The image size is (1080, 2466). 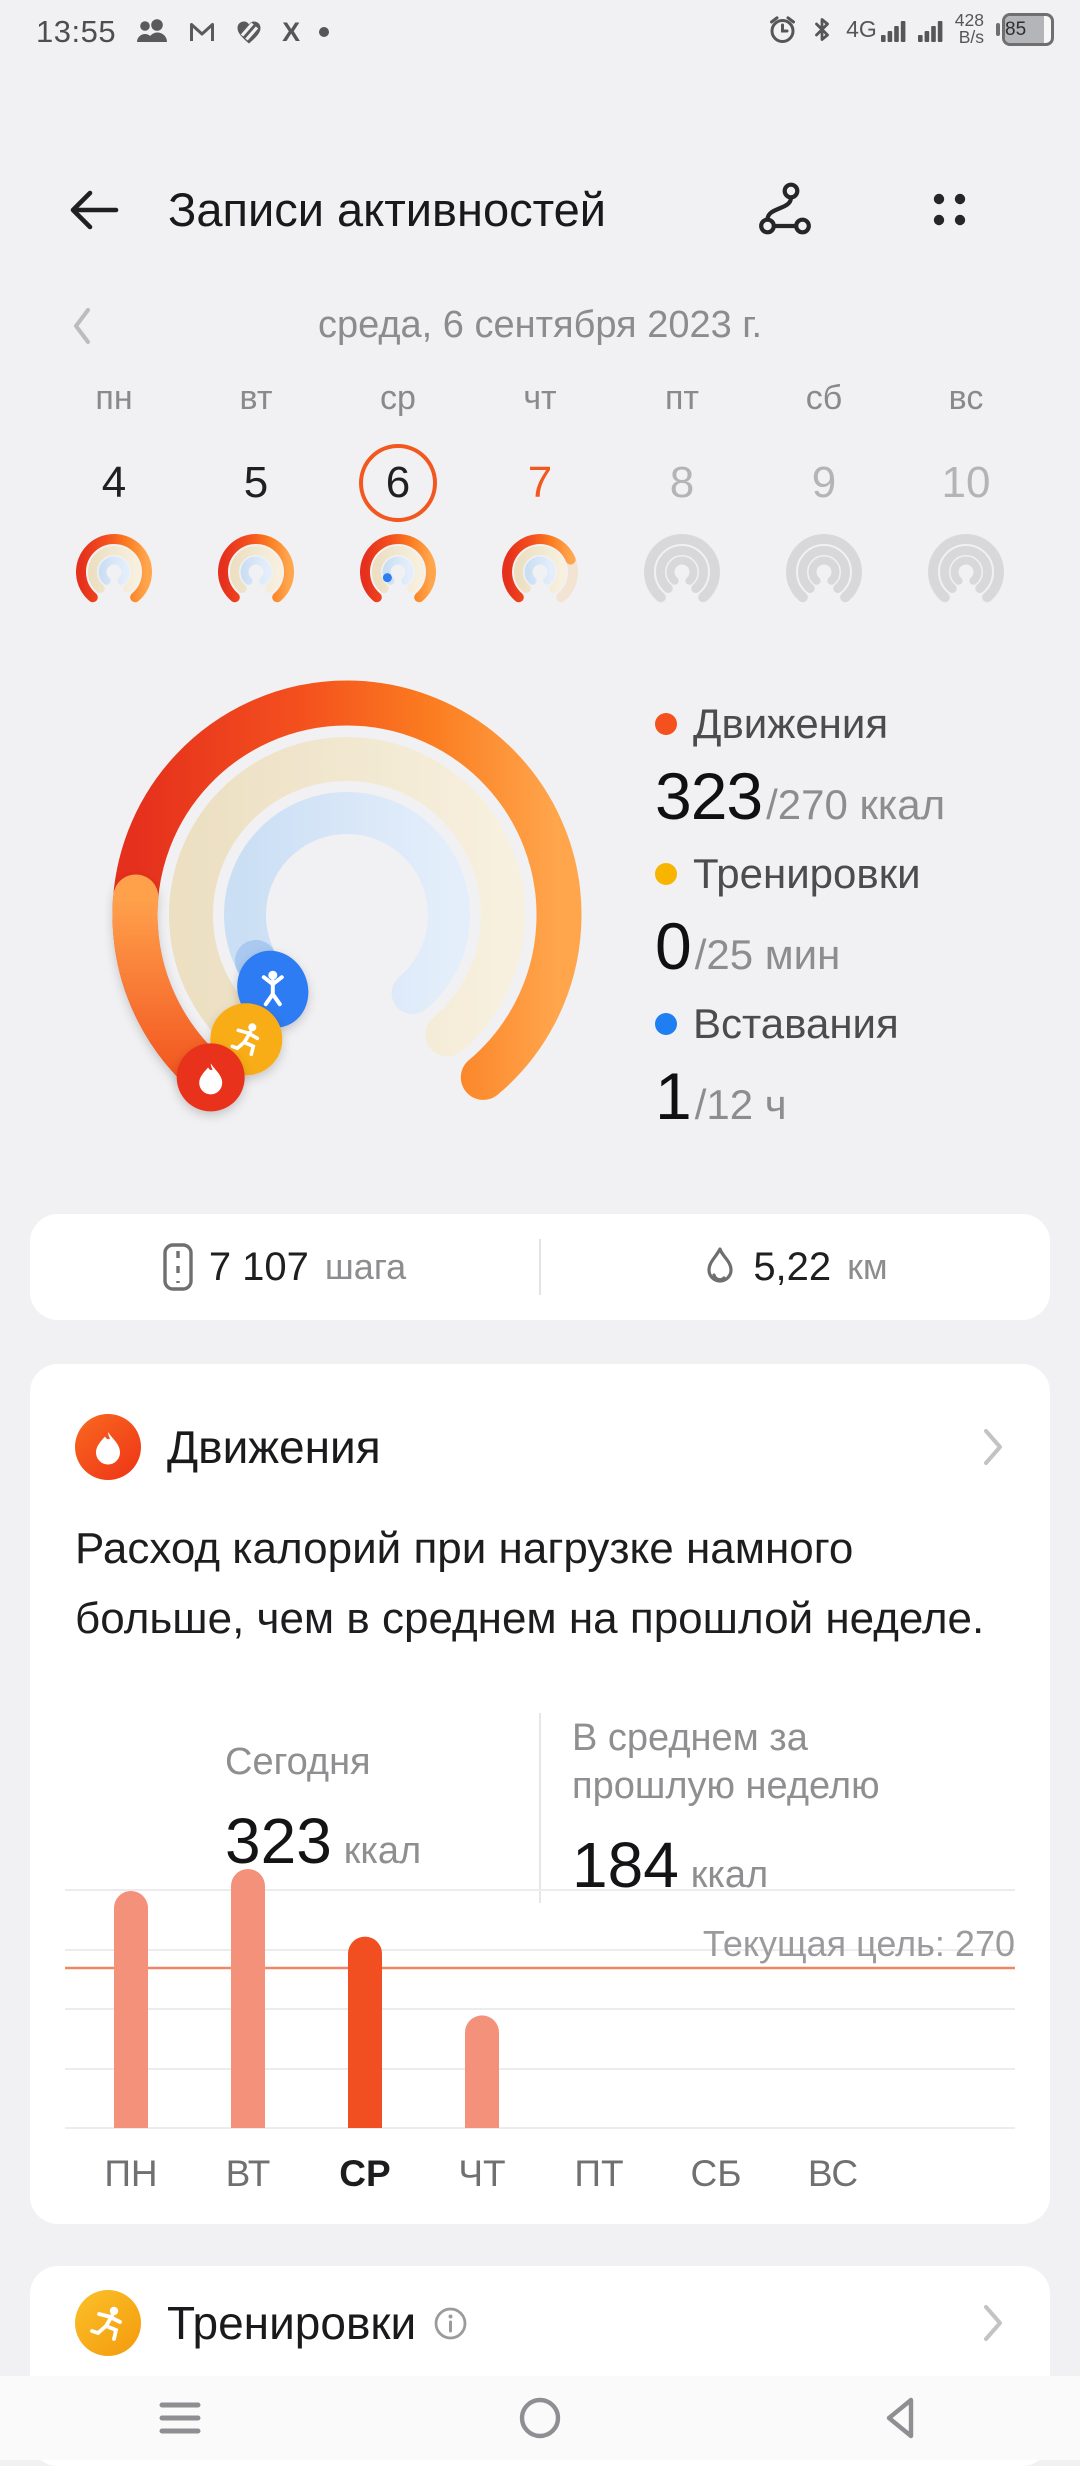 I want to click on battery-icon: 85, so click(x=1028, y=29).